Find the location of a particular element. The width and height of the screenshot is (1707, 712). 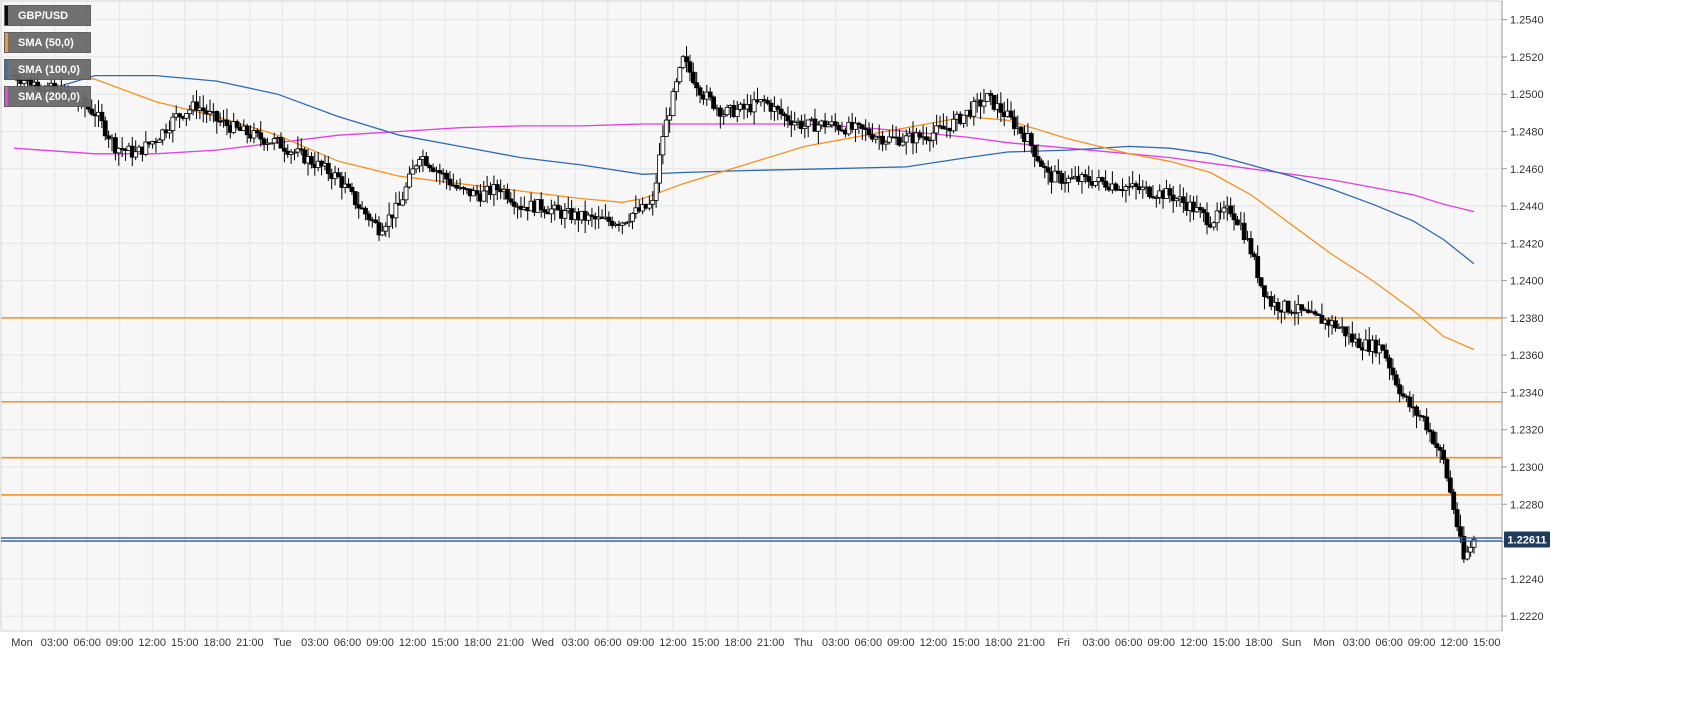

legend-item-sma100: SMA (100,0) is located at coordinates (47, 69).